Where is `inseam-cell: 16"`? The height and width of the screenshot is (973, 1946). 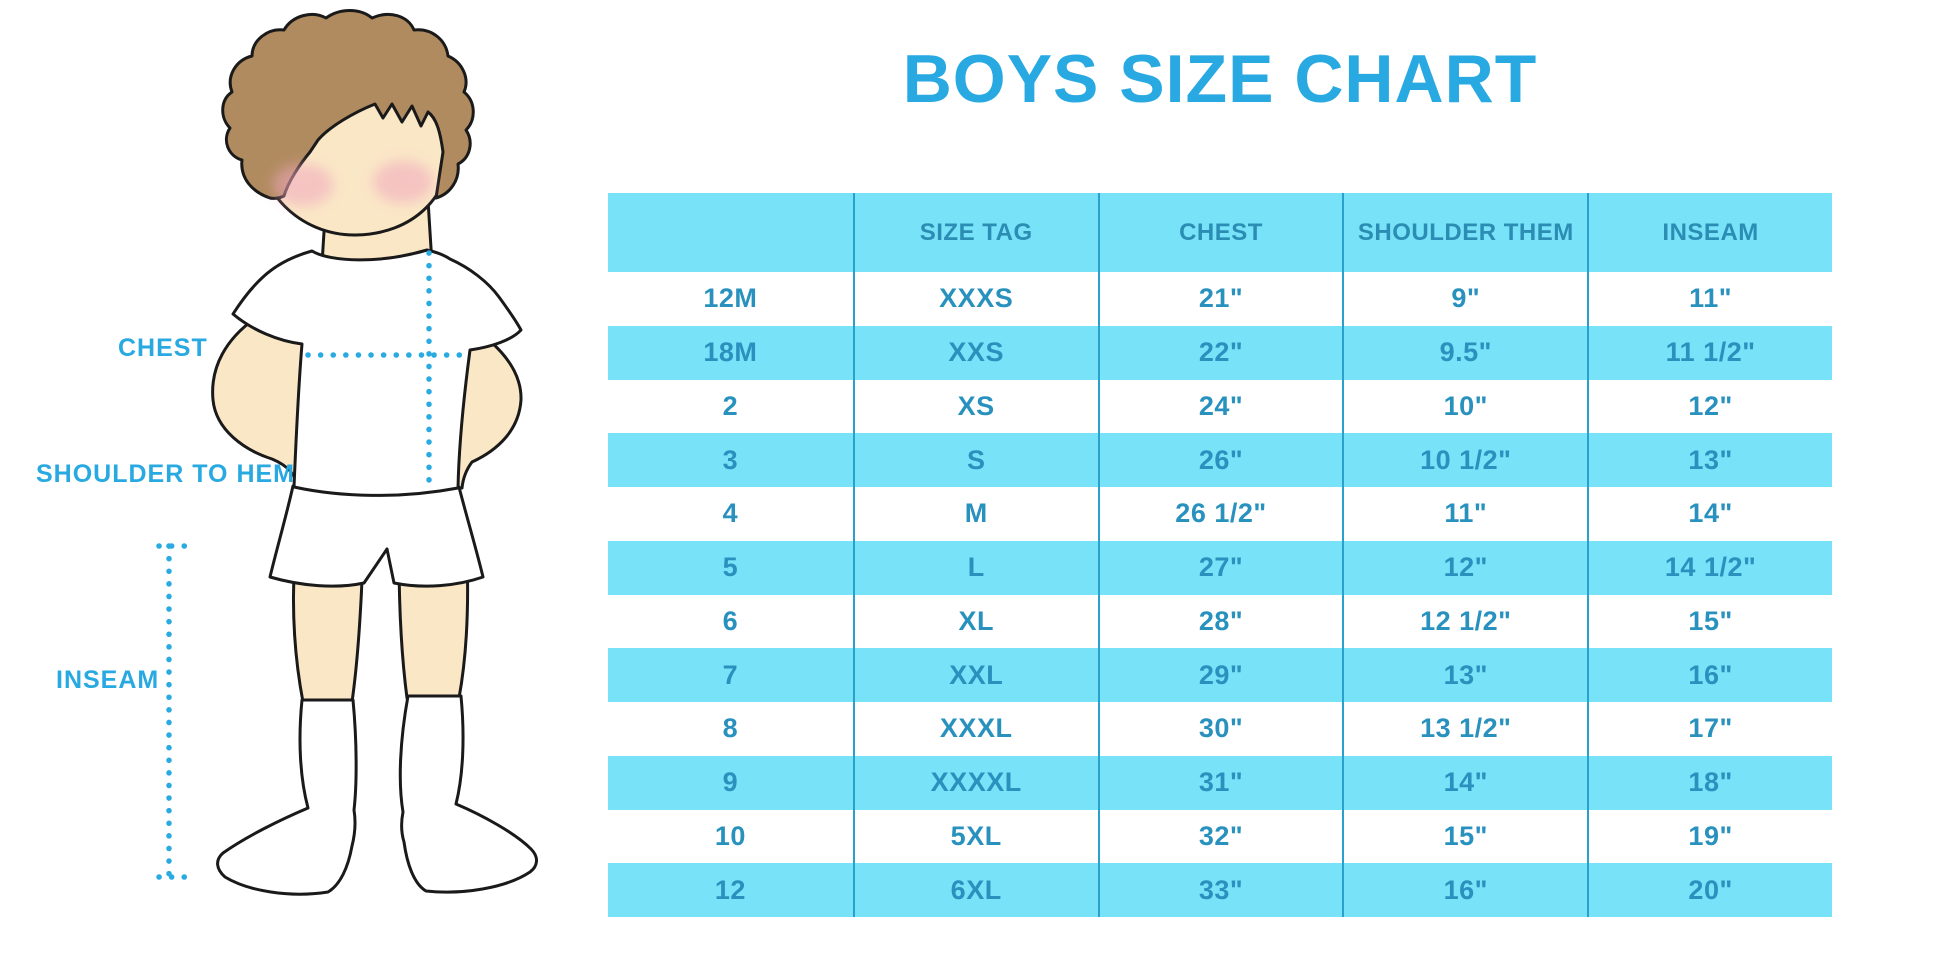 inseam-cell: 16" is located at coordinates (1709, 675).